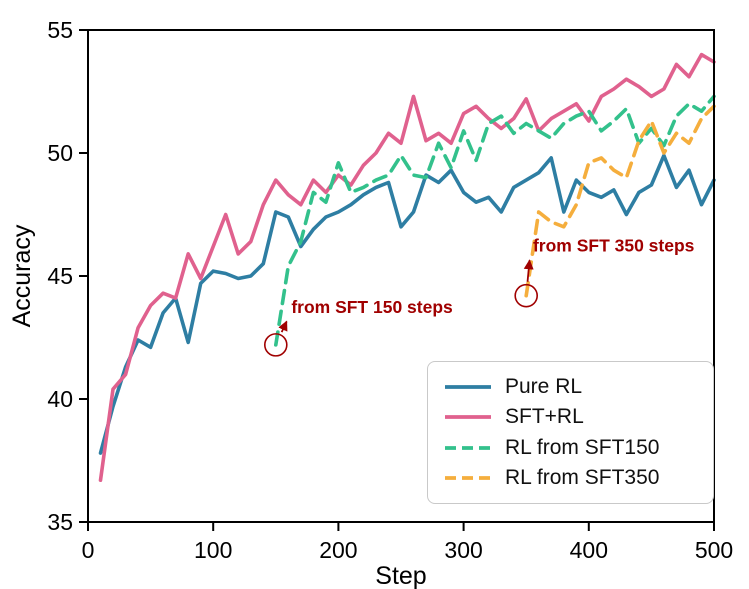 The height and width of the screenshot is (589, 749). What do you see at coordinates (60, 399) in the screenshot?
I see `y-tick-label: 40` at bounding box center [60, 399].